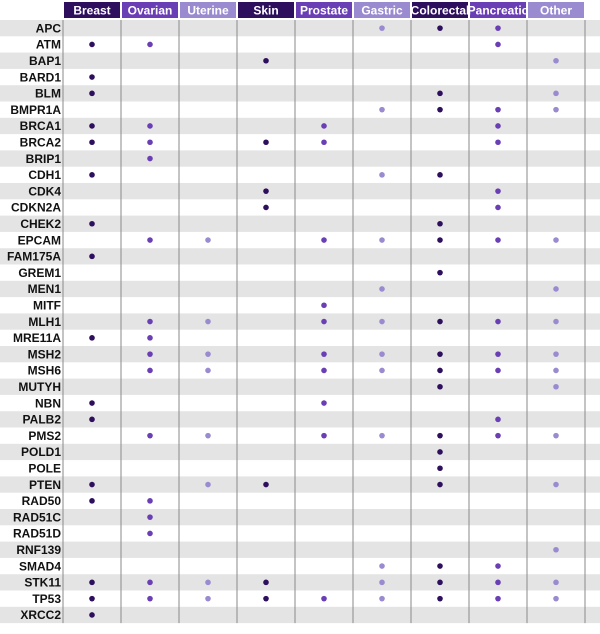 This screenshot has height=634, width=600. What do you see at coordinates (41, 126) in the screenshot?
I see `gene-label: BRCA1` at bounding box center [41, 126].